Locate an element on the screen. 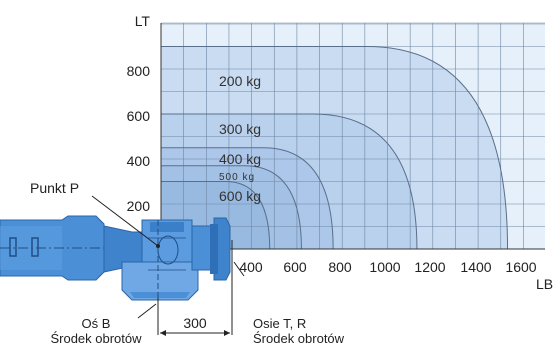 The image size is (560, 346). y-tick-label: 600 is located at coordinates (139, 116).